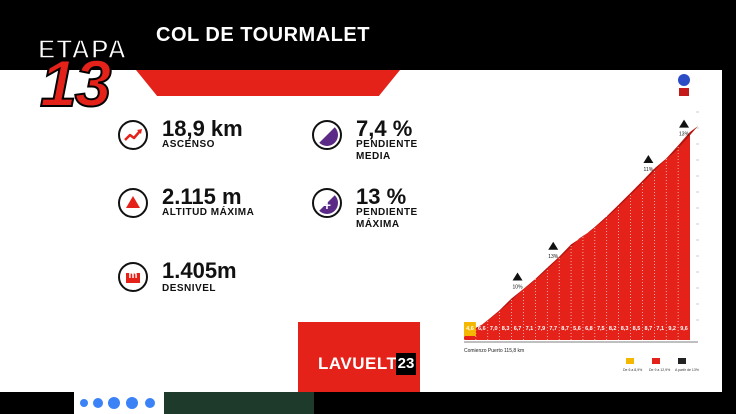 This screenshot has width=736, height=414. Describe the element at coordinates (577, 329) in the screenshot. I see `segment-gradient-label: 5,6` at that location.